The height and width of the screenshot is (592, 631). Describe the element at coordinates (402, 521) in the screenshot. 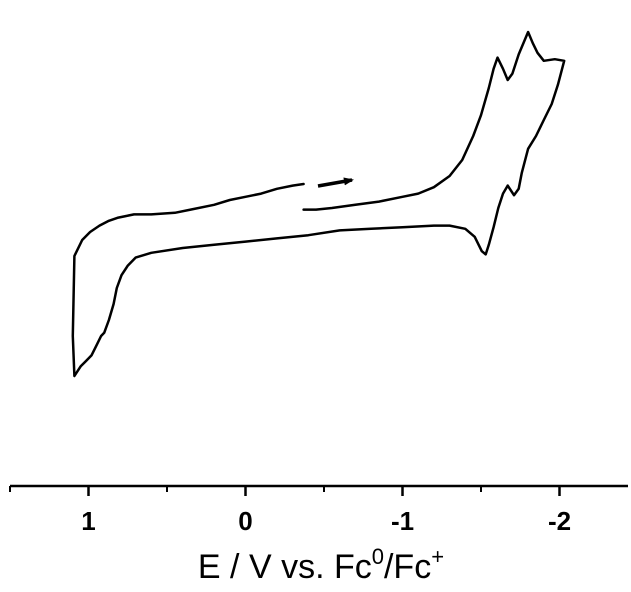

I see `x-tick-label: -1` at that location.